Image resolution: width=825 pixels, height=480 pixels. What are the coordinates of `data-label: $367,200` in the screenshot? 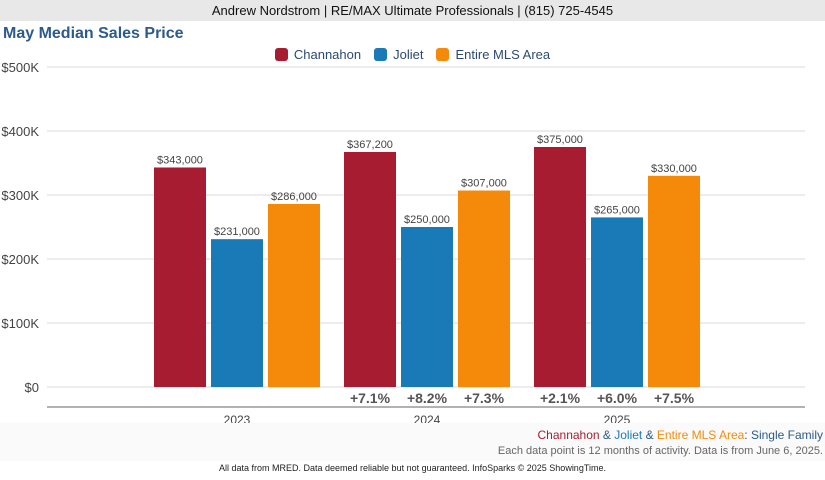 It's located at (370, 145).